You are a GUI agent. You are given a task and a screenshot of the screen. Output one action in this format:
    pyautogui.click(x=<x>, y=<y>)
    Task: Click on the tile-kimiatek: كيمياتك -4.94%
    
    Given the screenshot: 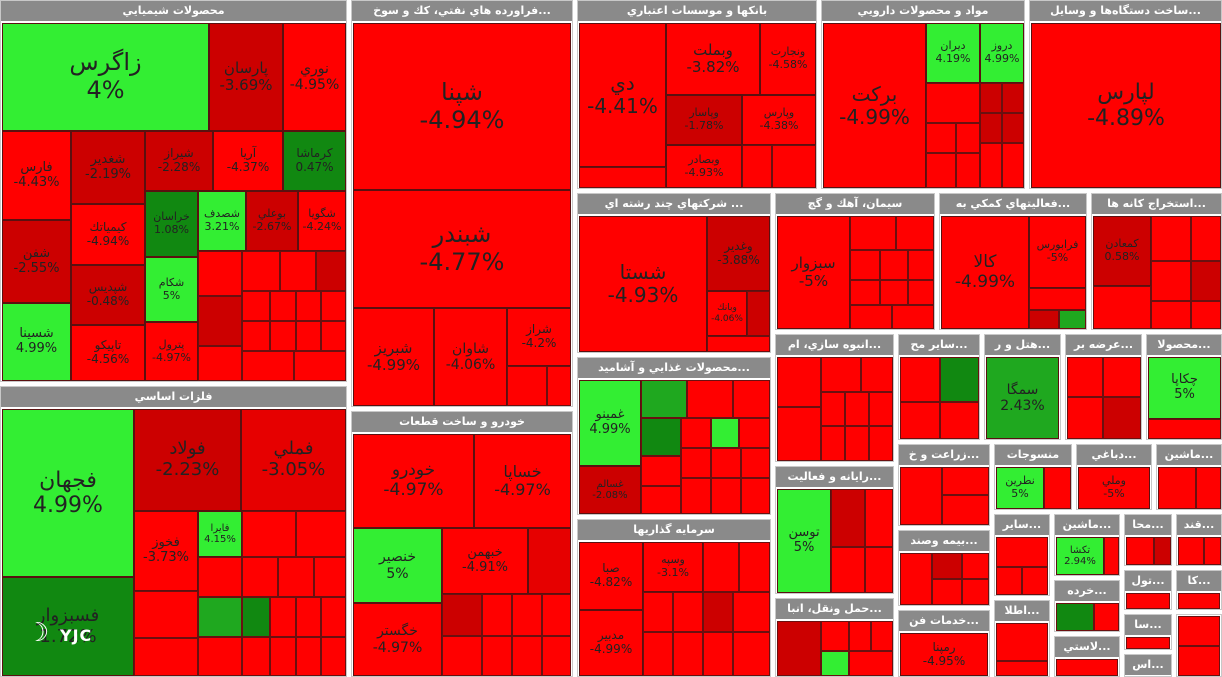 What is the action you would take?
    pyautogui.click(x=108, y=234)
    